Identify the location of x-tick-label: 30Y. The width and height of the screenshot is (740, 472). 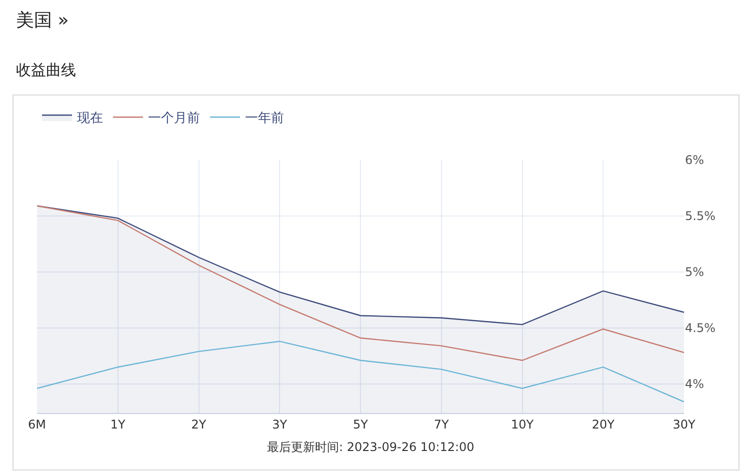
(684, 424).